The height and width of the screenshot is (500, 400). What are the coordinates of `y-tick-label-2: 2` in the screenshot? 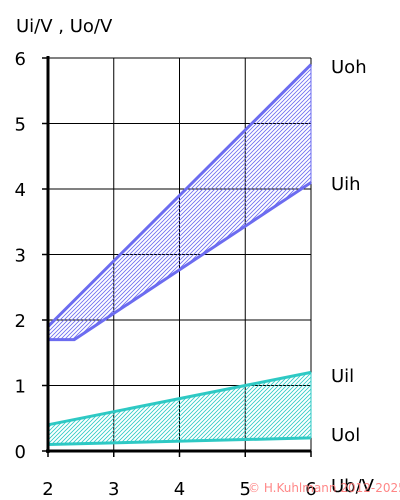 It's located at (20, 321).